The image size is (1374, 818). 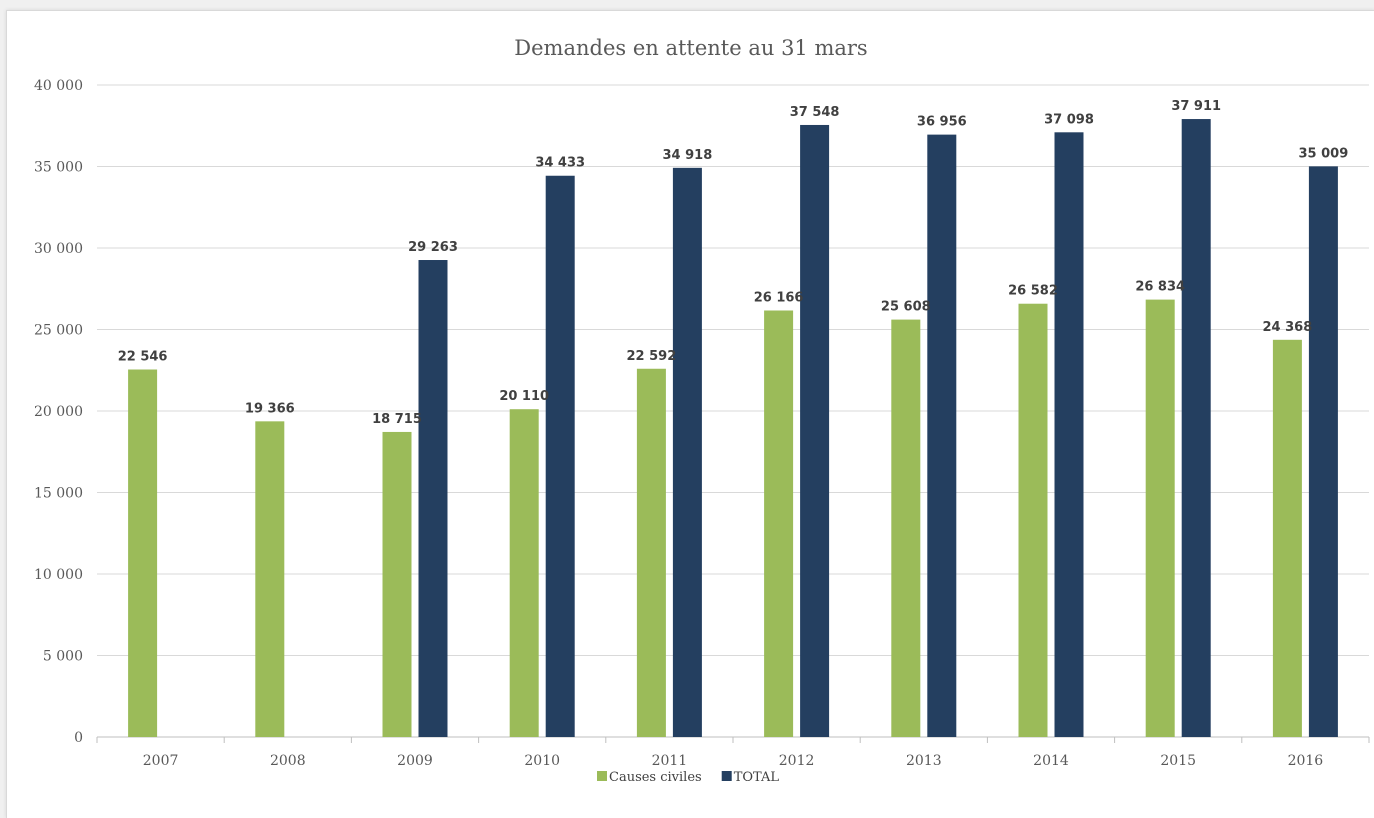 What do you see at coordinates (270, 408) in the screenshot?
I see `data-label: 19 366` at bounding box center [270, 408].